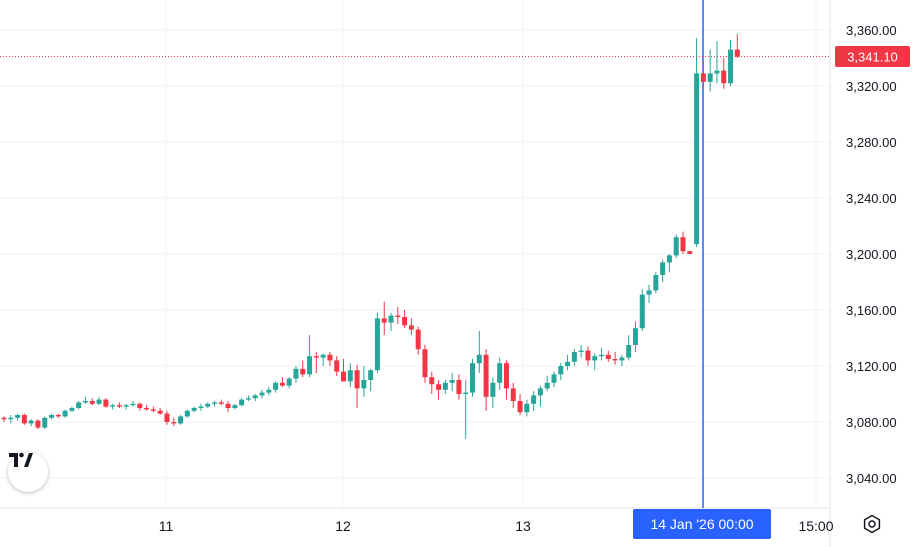  What do you see at coordinates (166, 526) in the screenshot?
I see `x-tick-label: 11` at bounding box center [166, 526].